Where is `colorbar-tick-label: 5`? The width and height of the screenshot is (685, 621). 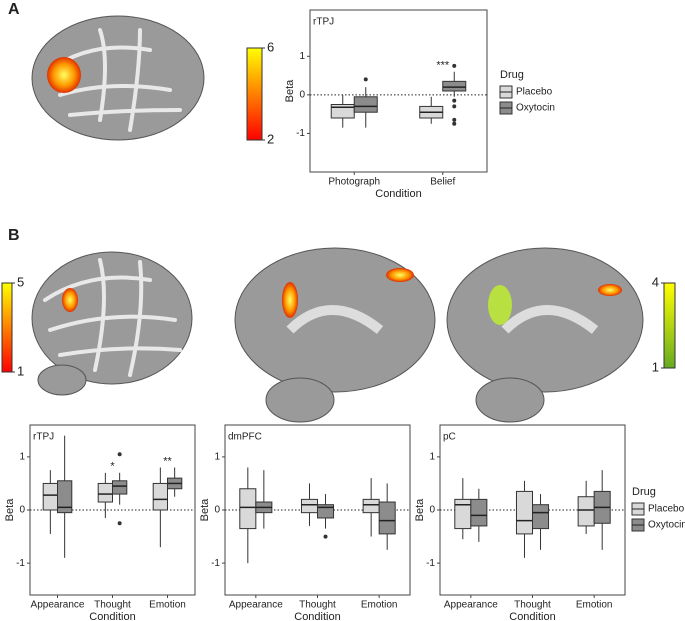 colorbar-tick-label: 5 is located at coordinates (20, 281).